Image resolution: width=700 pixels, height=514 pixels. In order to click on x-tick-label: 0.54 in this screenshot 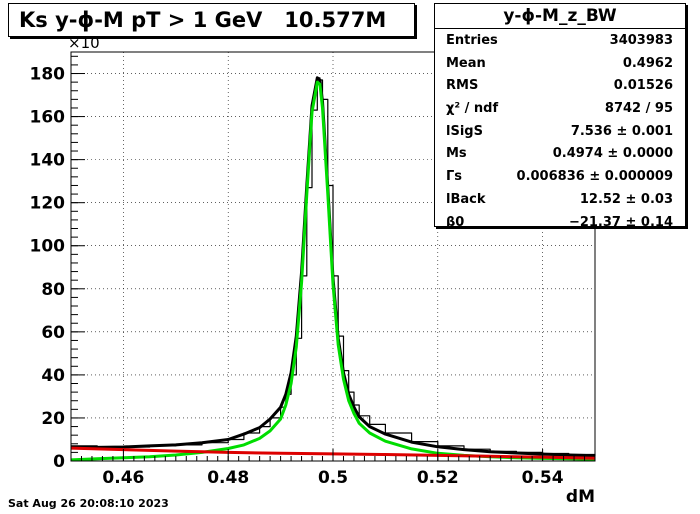, I will do `click(543, 478)`.